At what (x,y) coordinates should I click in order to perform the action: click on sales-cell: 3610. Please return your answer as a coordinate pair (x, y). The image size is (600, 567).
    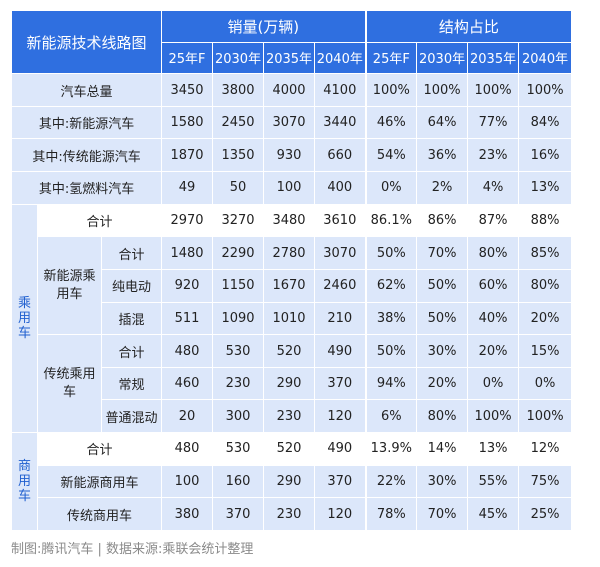
    Looking at the image, I should click on (340, 220).